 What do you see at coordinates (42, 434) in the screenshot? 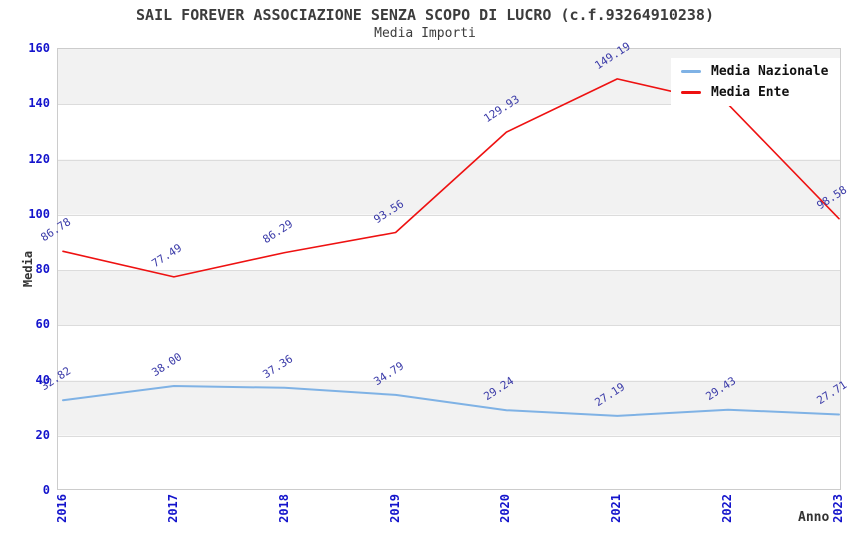
I see `y-tick-label: 20` at bounding box center [42, 434].